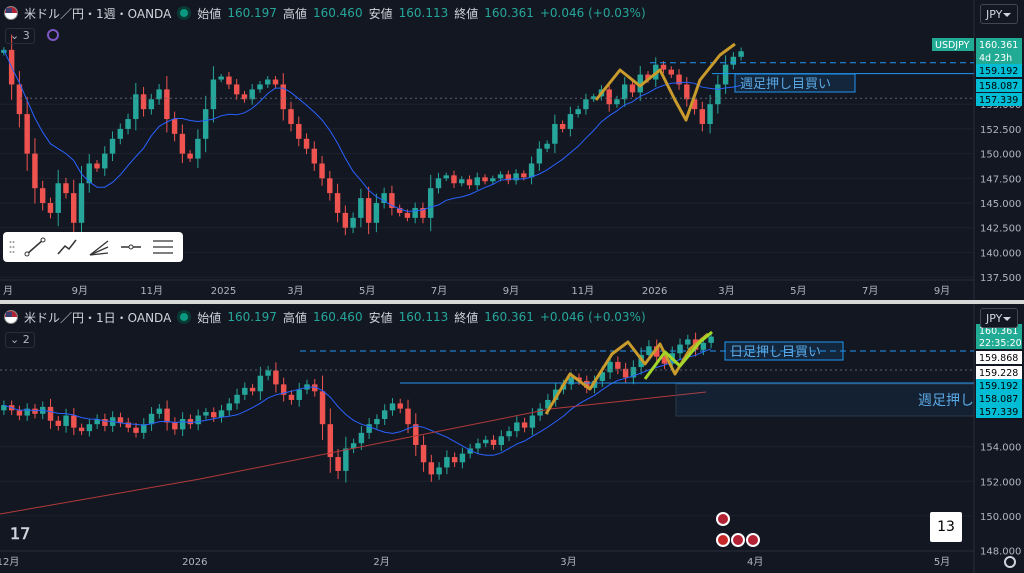 Image resolution: width=1024 pixels, height=573 pixels. I want to click on sync-icon, so click(53, 35).